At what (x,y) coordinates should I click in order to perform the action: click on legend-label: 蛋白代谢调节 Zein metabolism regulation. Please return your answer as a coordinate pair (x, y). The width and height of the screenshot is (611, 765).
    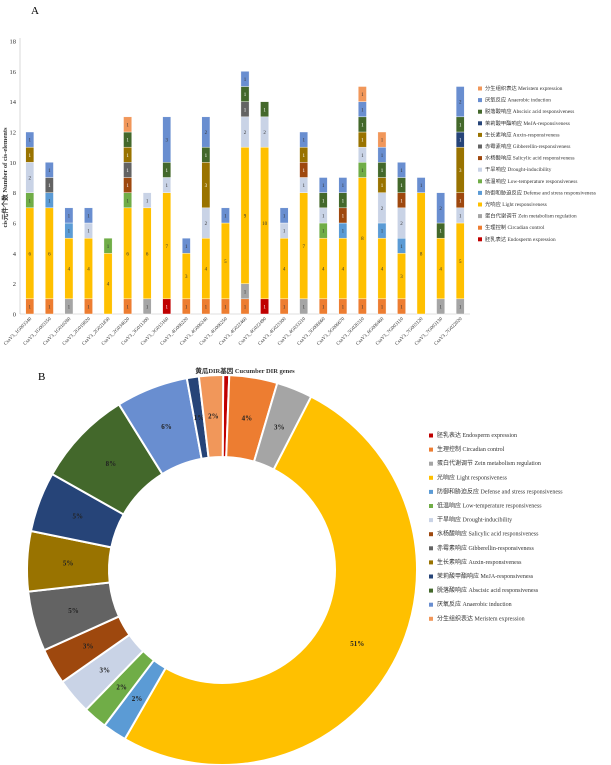
    Looking at the image, I should click on (531, 216).